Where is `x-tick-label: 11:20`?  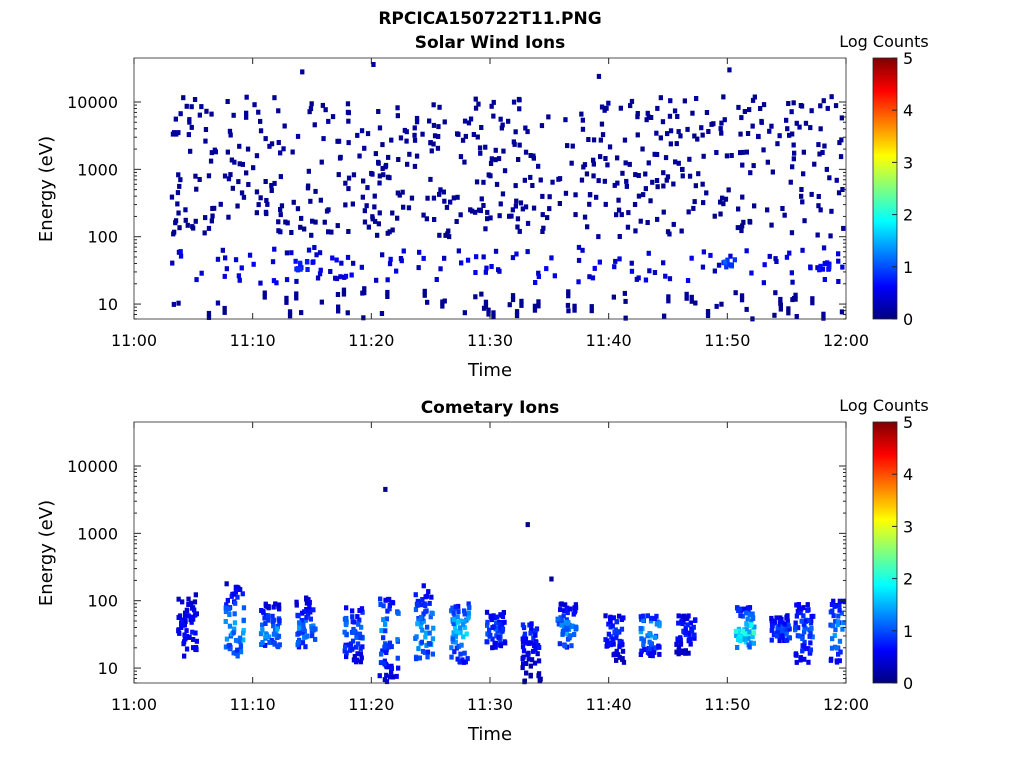
x-tick-label: 11:20 is located at coordinates (371, 340).